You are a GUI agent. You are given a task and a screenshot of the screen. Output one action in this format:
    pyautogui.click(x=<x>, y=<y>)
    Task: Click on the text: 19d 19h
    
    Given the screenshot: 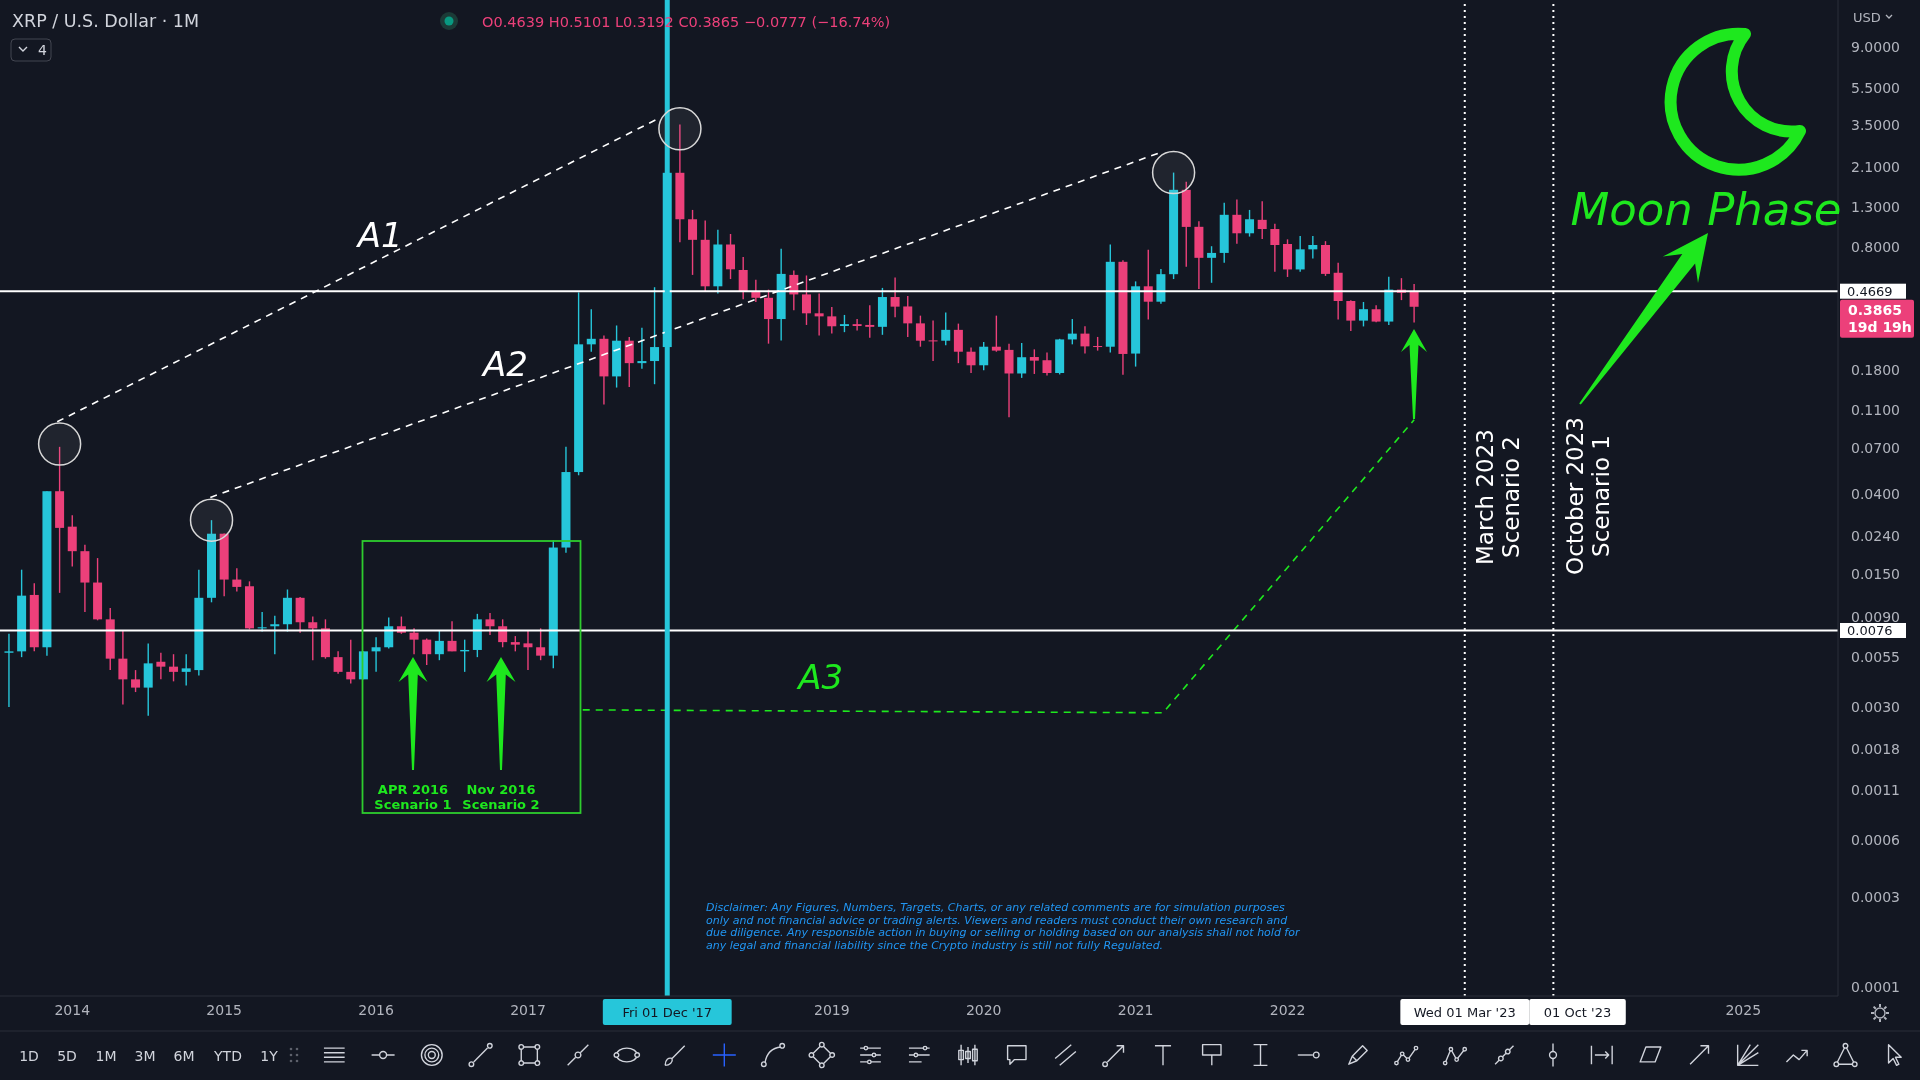 What is the action you would take?
    pyautogui.click(x=1880, y=326)
    